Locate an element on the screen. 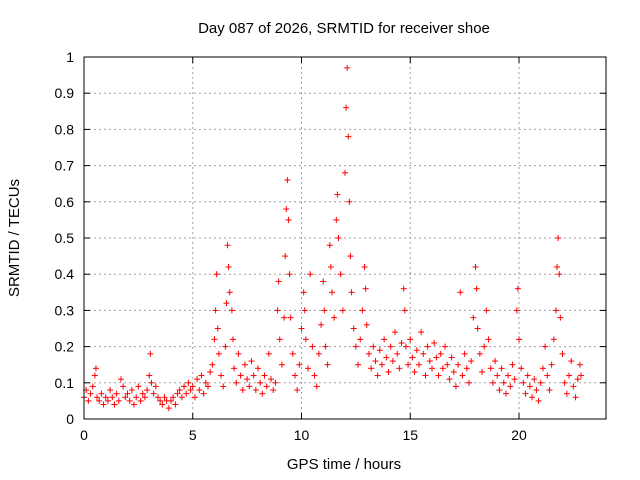  x-axis-label: GPS time / hours is located at coordinates (344, 464).